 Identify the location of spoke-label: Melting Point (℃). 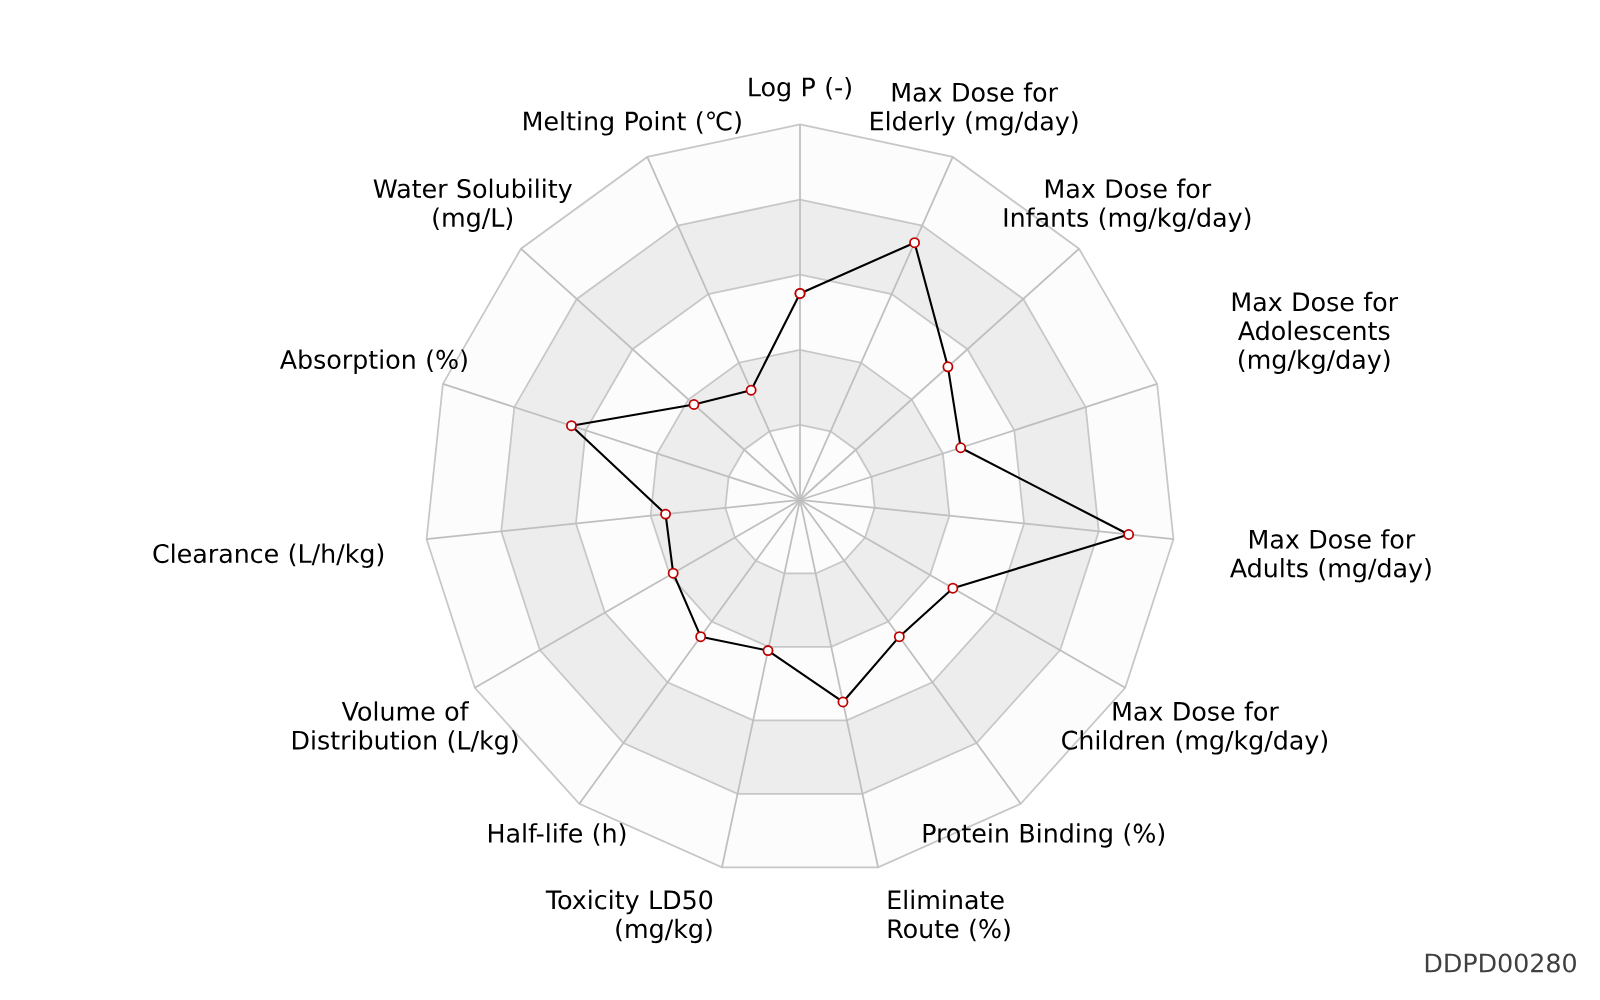
(632, 123).